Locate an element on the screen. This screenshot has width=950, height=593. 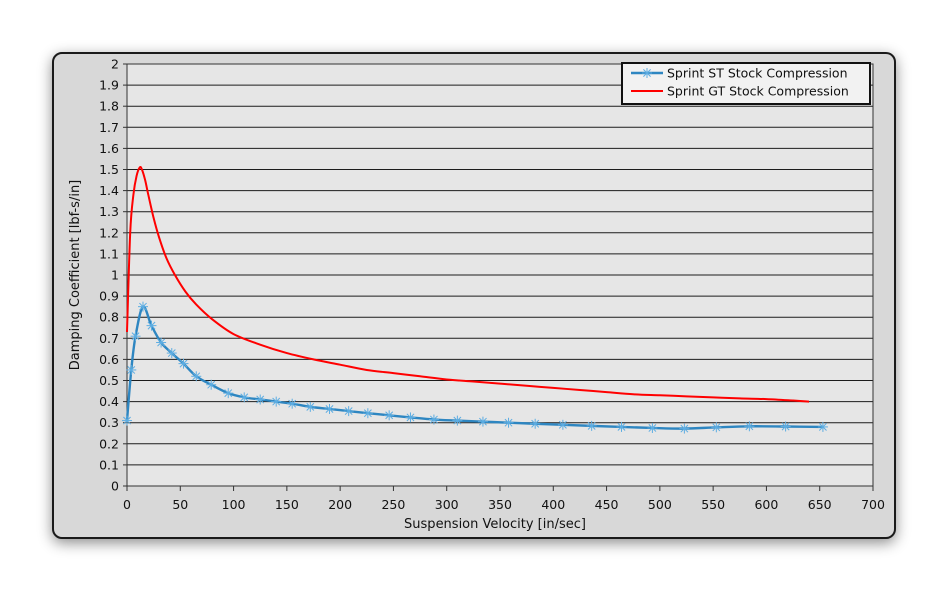
x-tick-label: 50 is located at coordinates (180, 504).